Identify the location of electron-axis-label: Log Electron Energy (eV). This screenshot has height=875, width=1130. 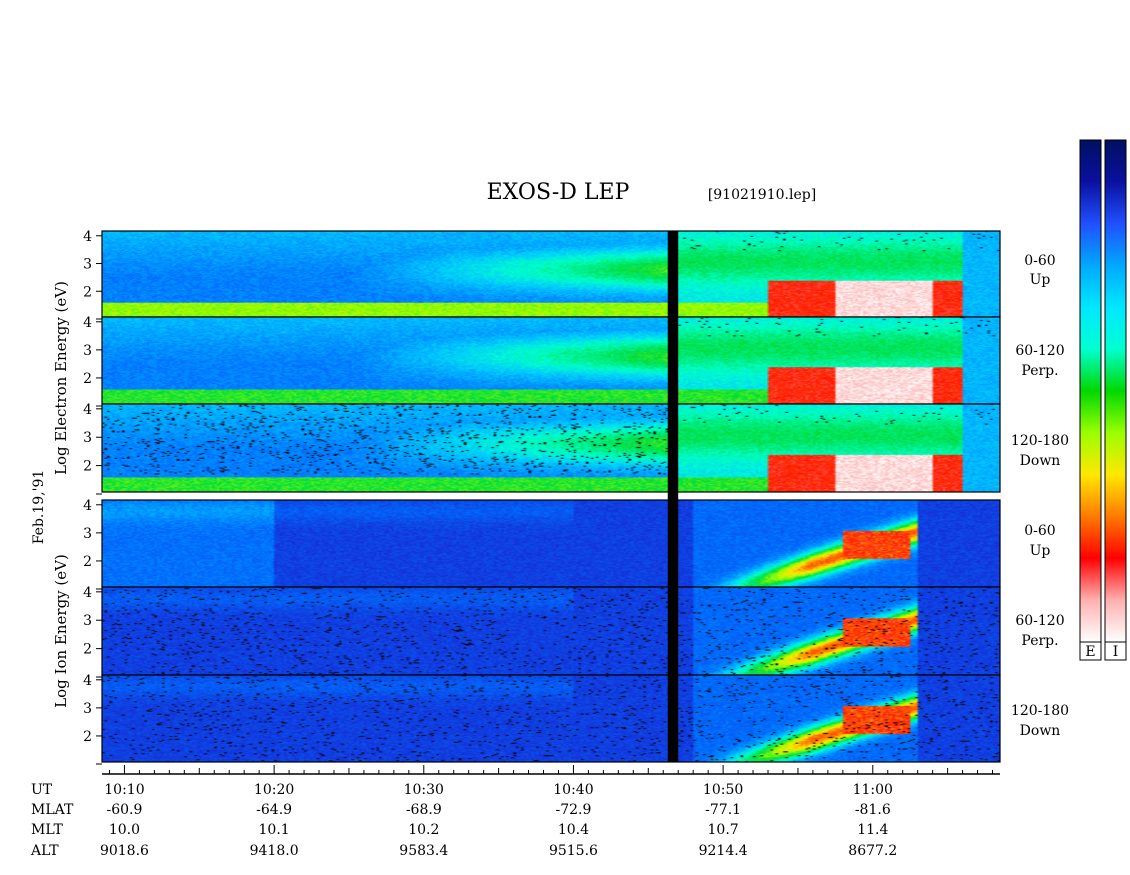
(61, 378).